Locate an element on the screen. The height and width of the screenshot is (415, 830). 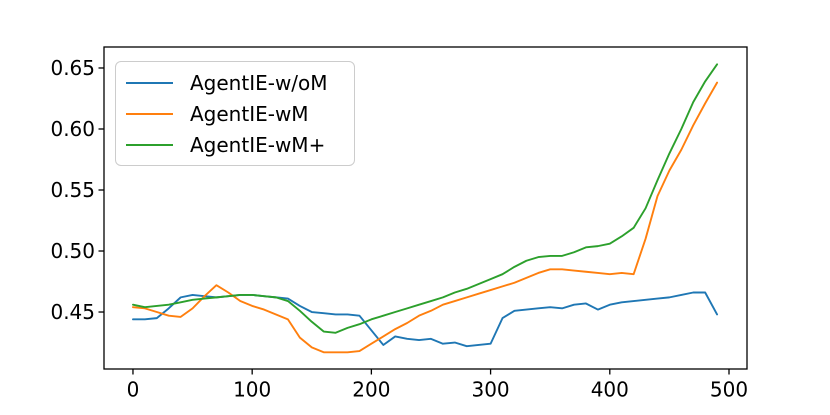
y-tick-label: 0.60 is located at coordinates (72, 129).